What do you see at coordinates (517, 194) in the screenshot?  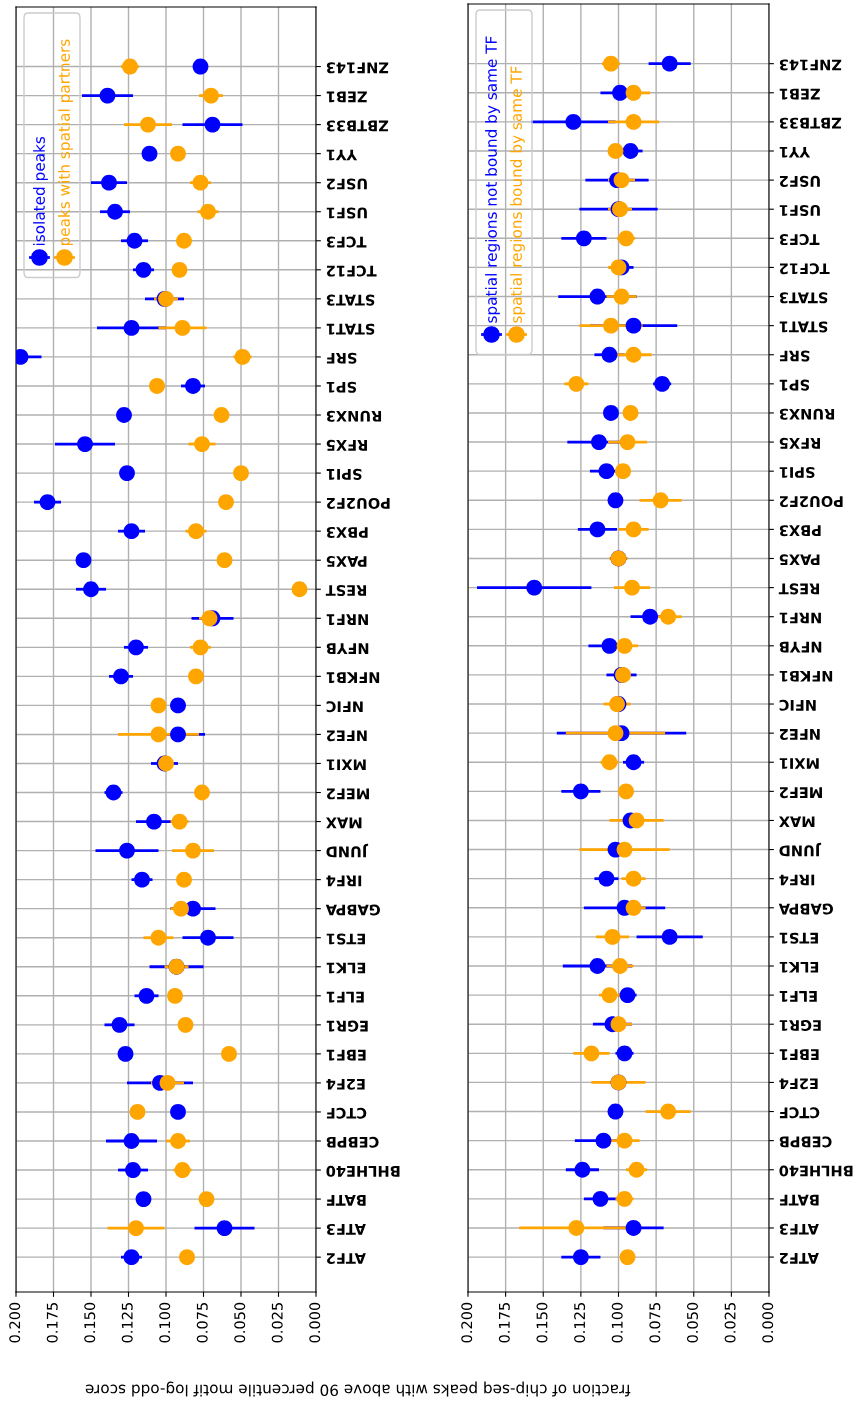 I see `text: spatial regions bound by same TF` at bounding box center [517, 194].